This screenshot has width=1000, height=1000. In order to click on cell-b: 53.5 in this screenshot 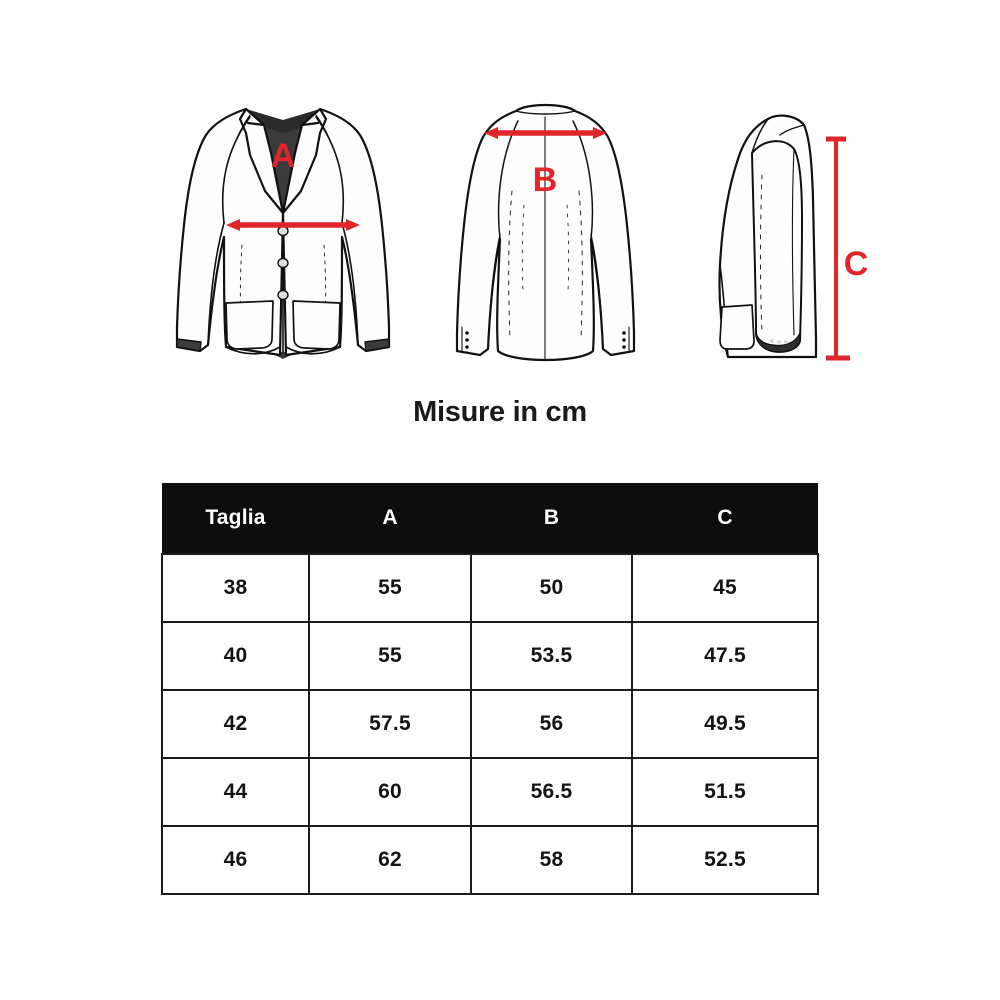, I will do `click(551, 656)`.